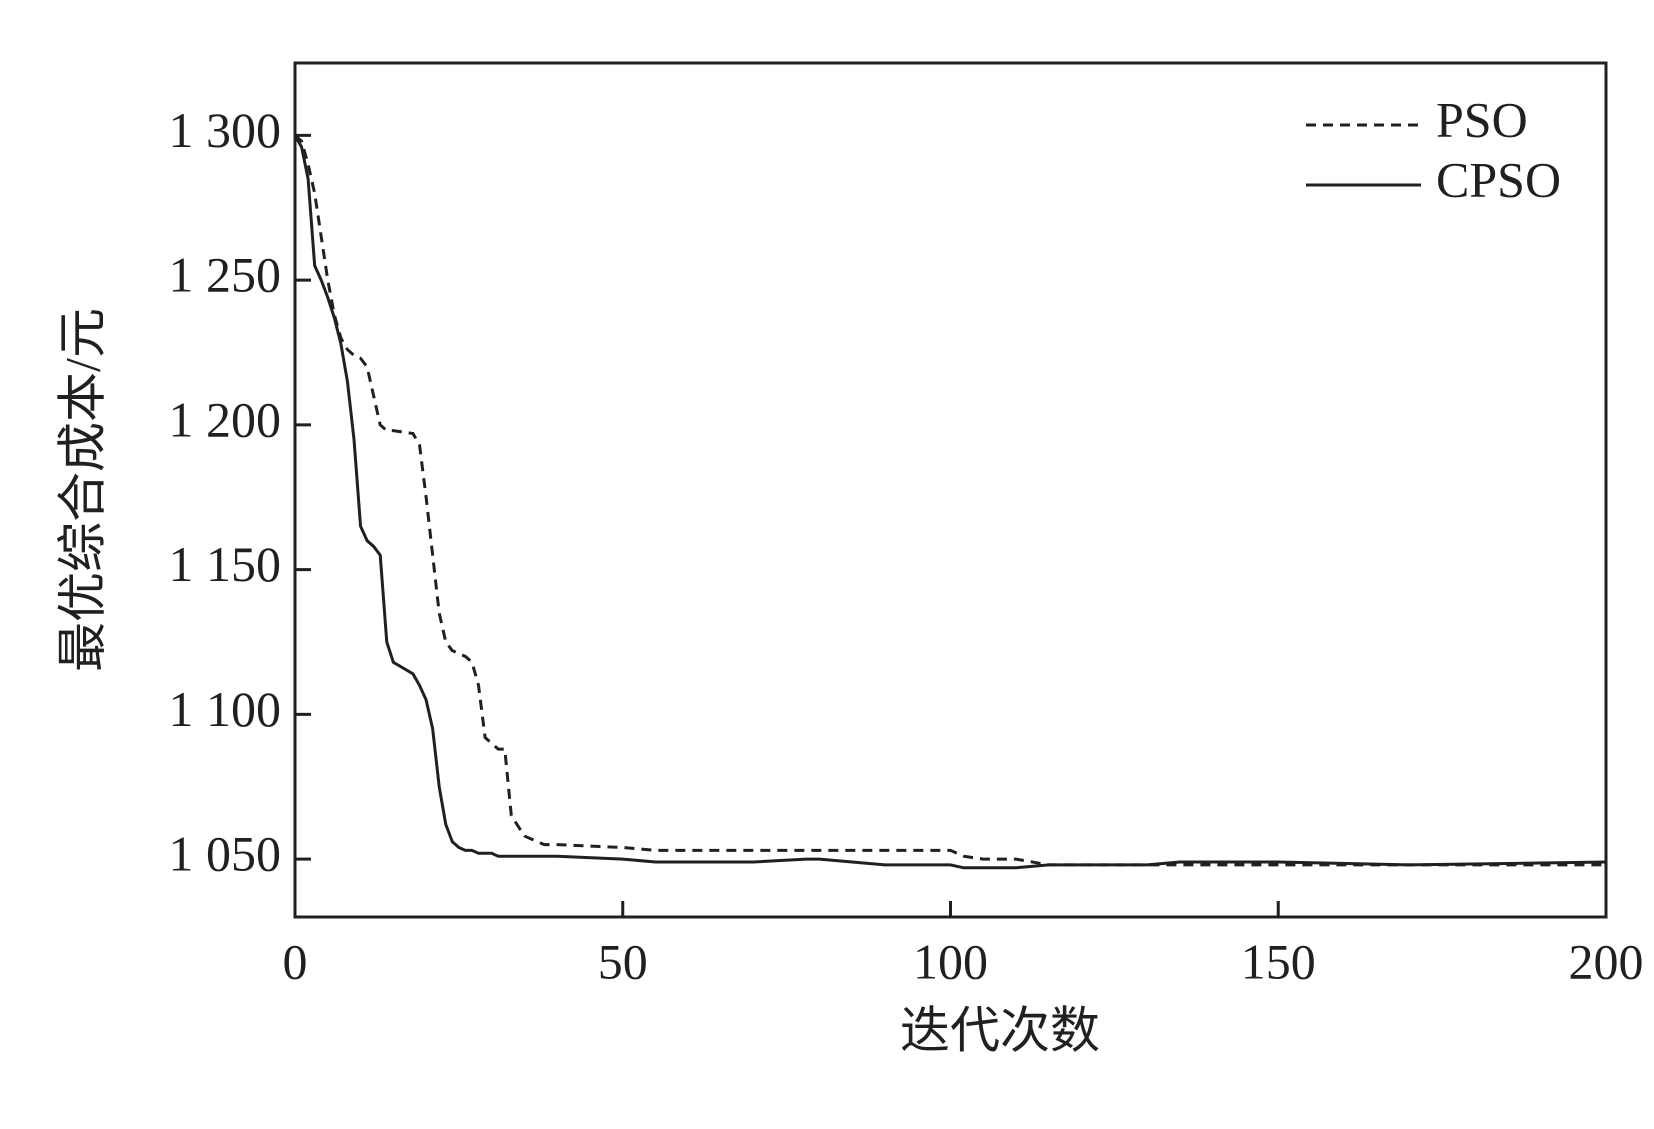 The height and width of the screenshot is (1129, 1654). I want to click on x-axis-label: 迭代次数, so click(1000, 1030).